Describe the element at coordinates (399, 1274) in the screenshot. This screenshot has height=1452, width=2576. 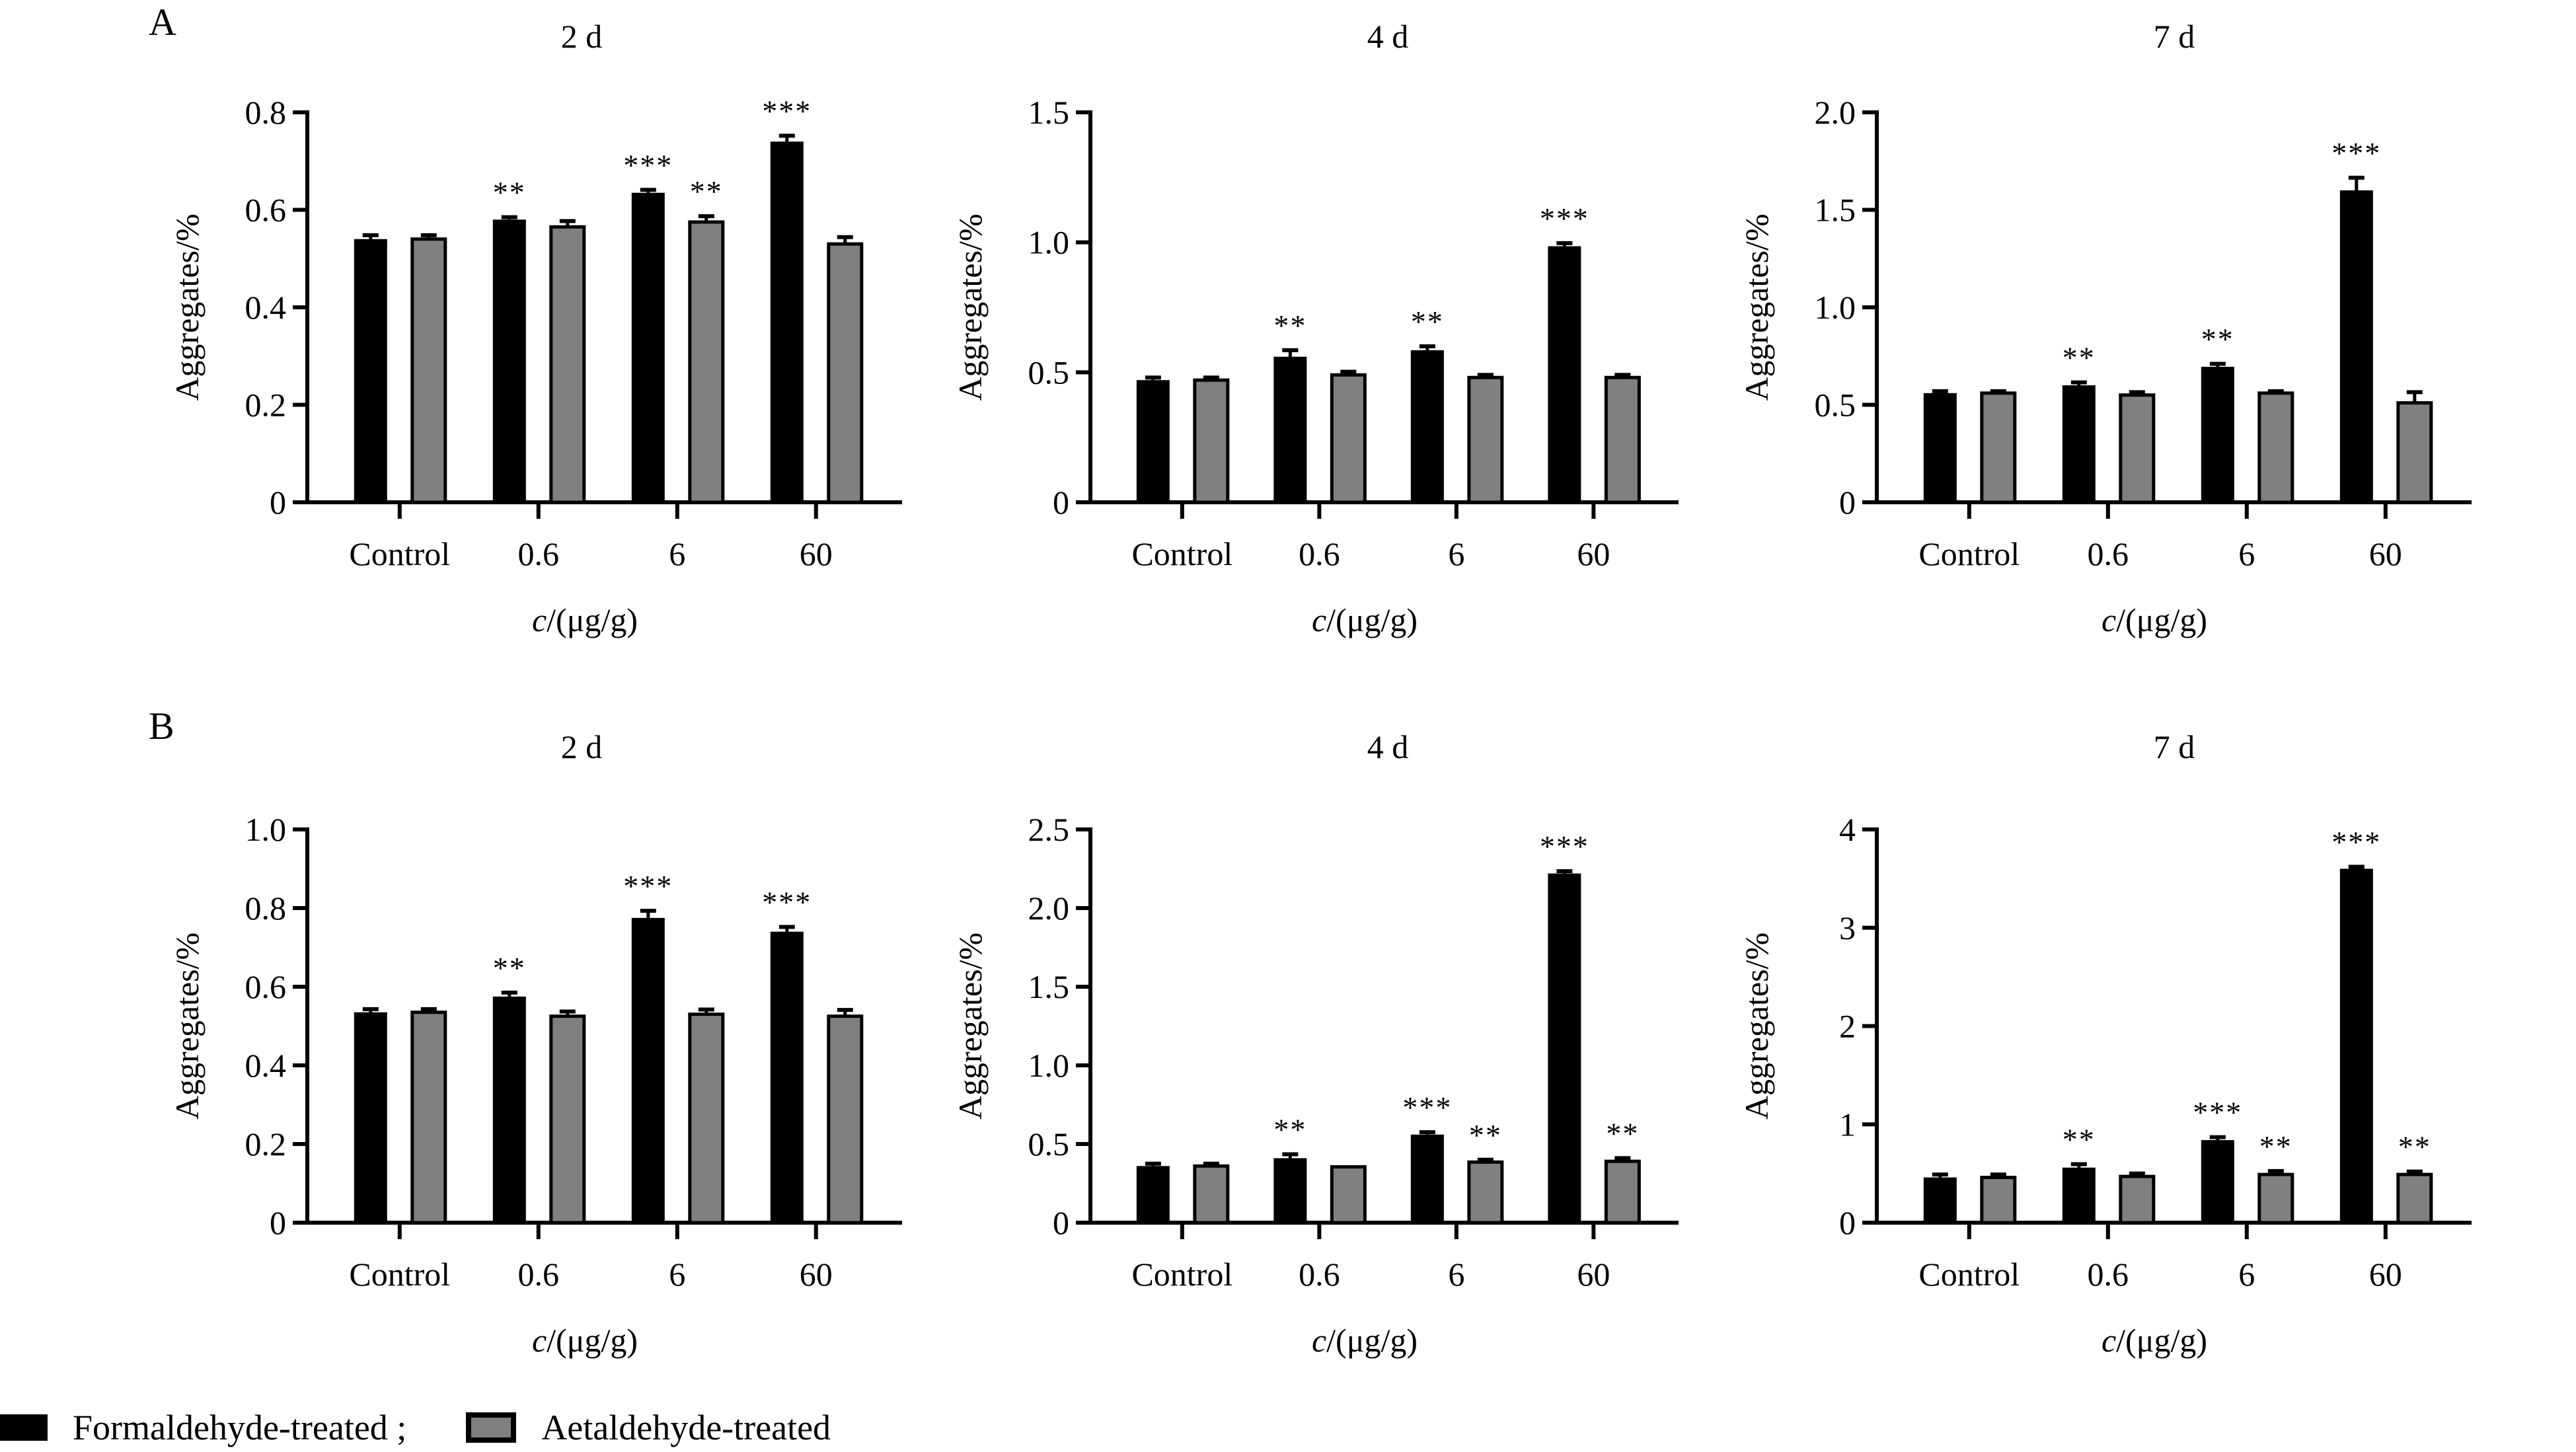
I see `panel-b-2d-xtick-label: Control` at that location.